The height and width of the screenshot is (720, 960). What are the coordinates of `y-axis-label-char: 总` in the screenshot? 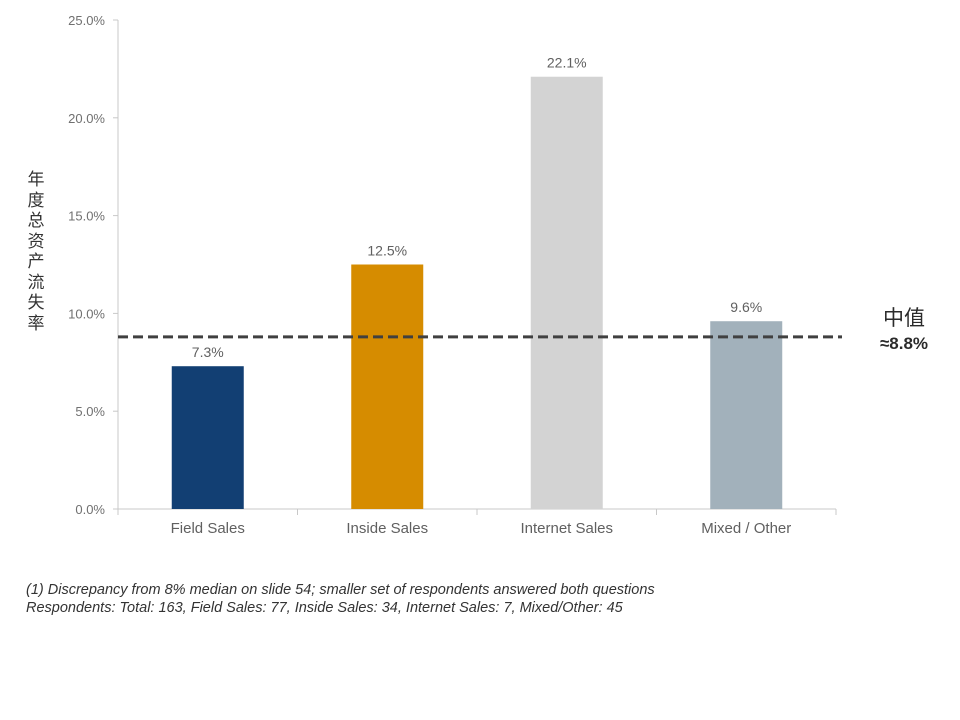 It's located at (36, 221).